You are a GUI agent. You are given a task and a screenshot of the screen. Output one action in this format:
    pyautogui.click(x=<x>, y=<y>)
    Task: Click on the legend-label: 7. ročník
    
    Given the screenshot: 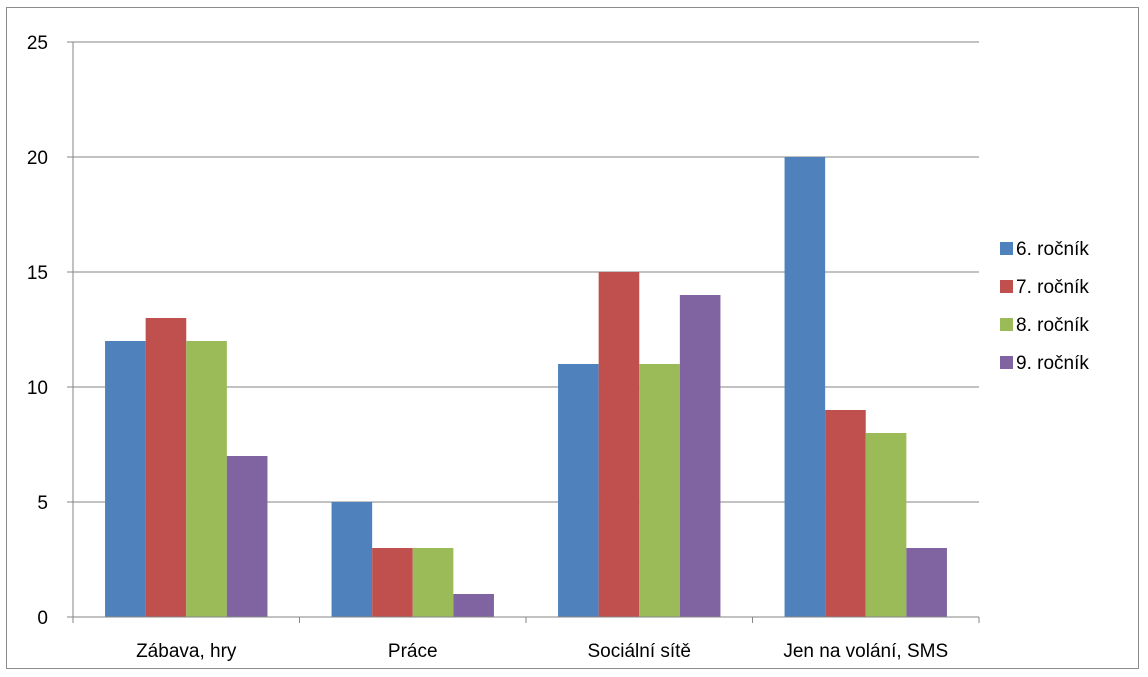 What is the action you would take?
    pyautogui.click(x=1052, y=287)
    